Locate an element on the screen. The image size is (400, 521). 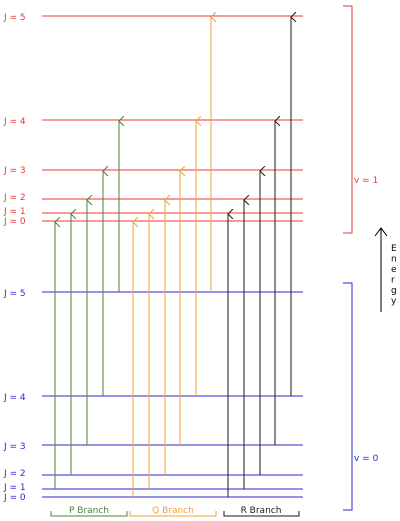
p-branch-label: P Branch is located at coordinates (89, 511).